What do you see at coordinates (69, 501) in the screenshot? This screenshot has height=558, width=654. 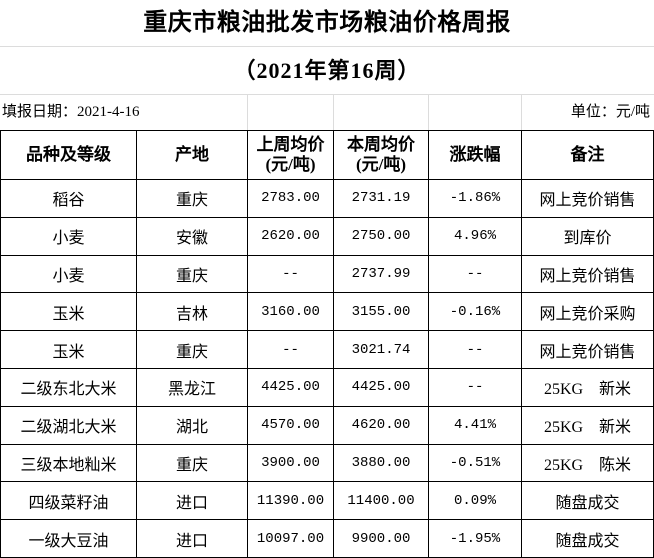 I see `cell-variety: 四级菜籽油` at bounding box center [69, 501].